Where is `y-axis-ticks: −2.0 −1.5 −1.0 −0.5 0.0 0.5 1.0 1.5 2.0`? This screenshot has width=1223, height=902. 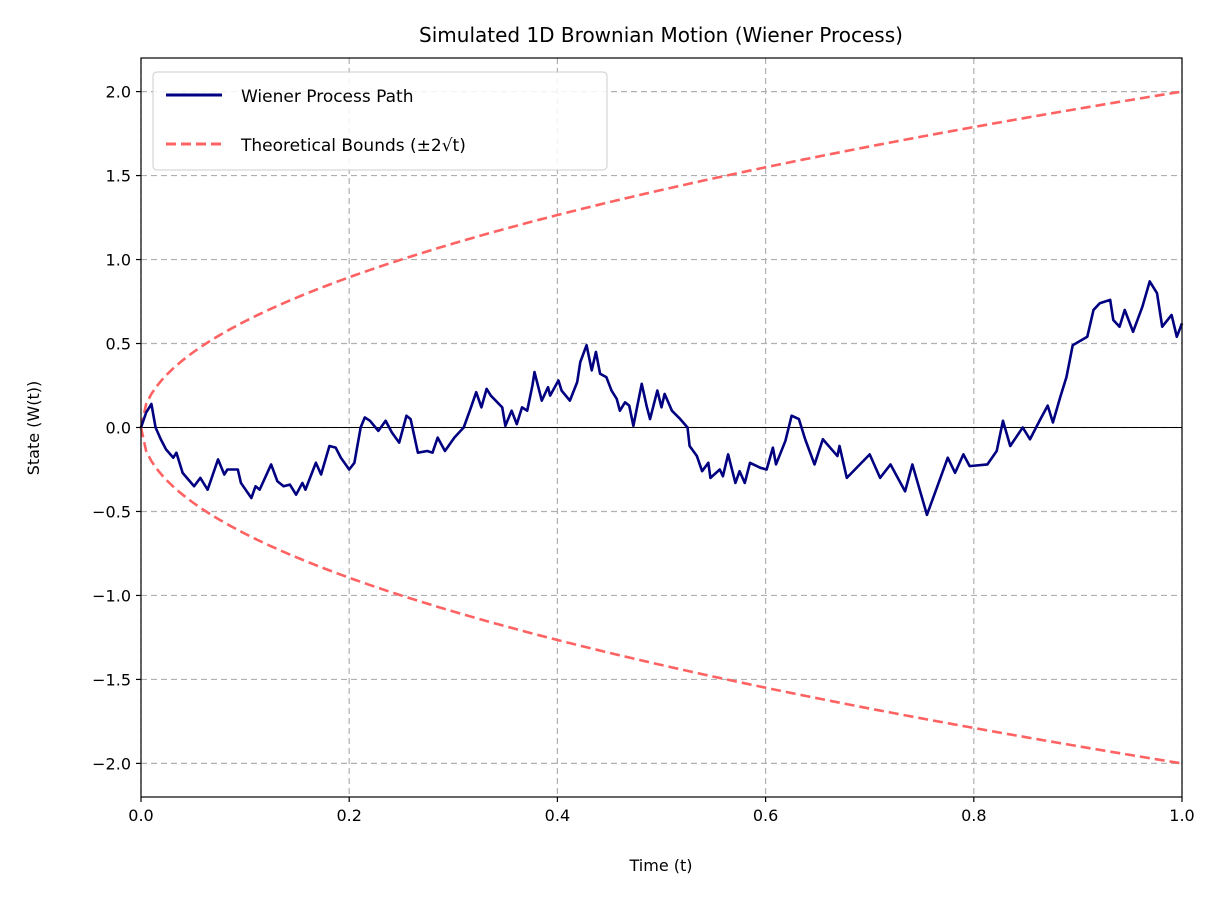 y-axis-ticks: −2.0 −1.5 −1.0 −0.5 0.0 0.5 1.0 1.5 2.0 is located at coordinates (116, 428).